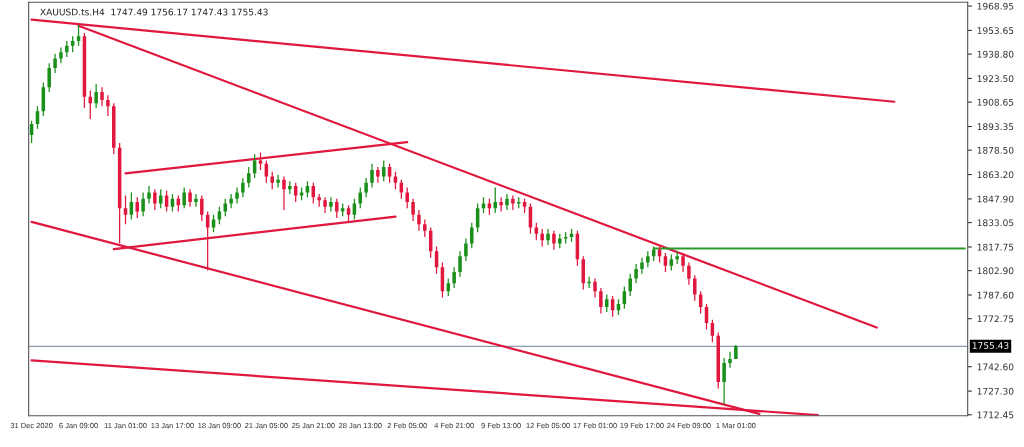 The width and height of the screenshot is (1024, 447). I want to click on y-tick-label: 1863.20, so click(995, 175).